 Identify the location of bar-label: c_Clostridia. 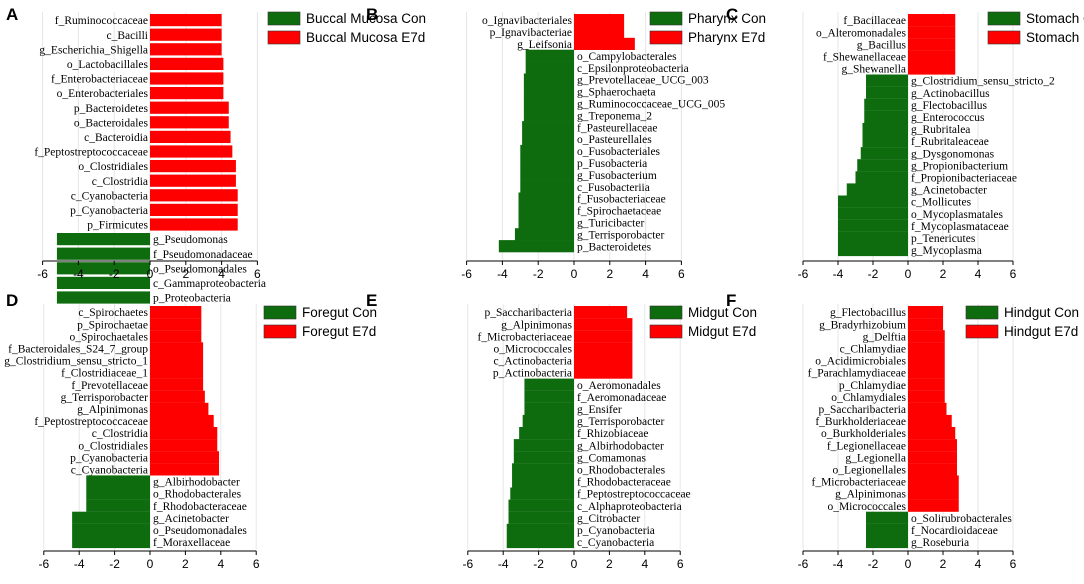
(120, 182).